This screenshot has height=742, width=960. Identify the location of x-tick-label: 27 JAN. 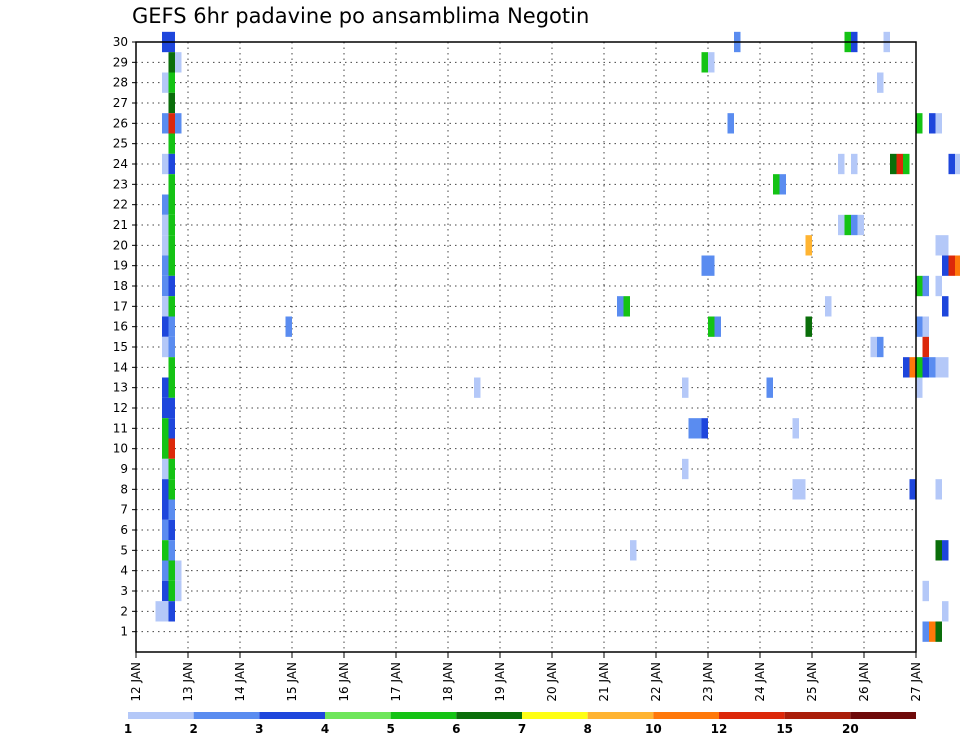
(916, 682).